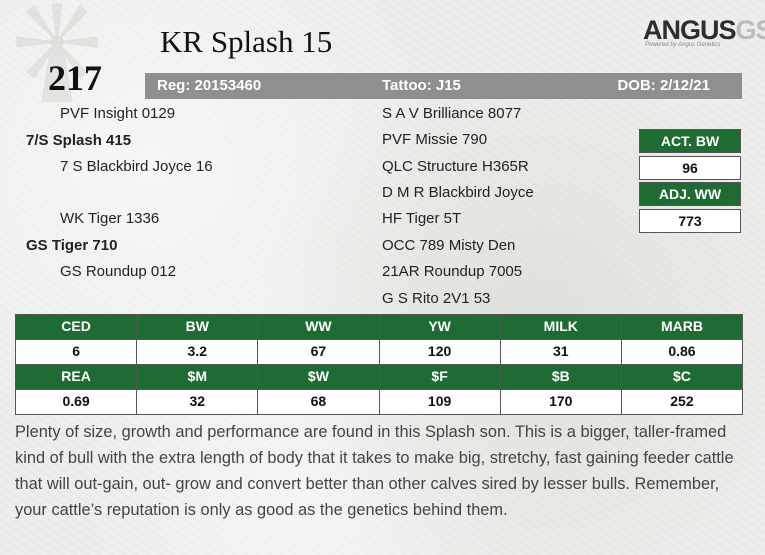 The width and height of the screenshot is (765, 555). What do you see at coordinates (75, 78) in the screenshot?
I see `lot-number: 217` at bounding box center [75, 78].